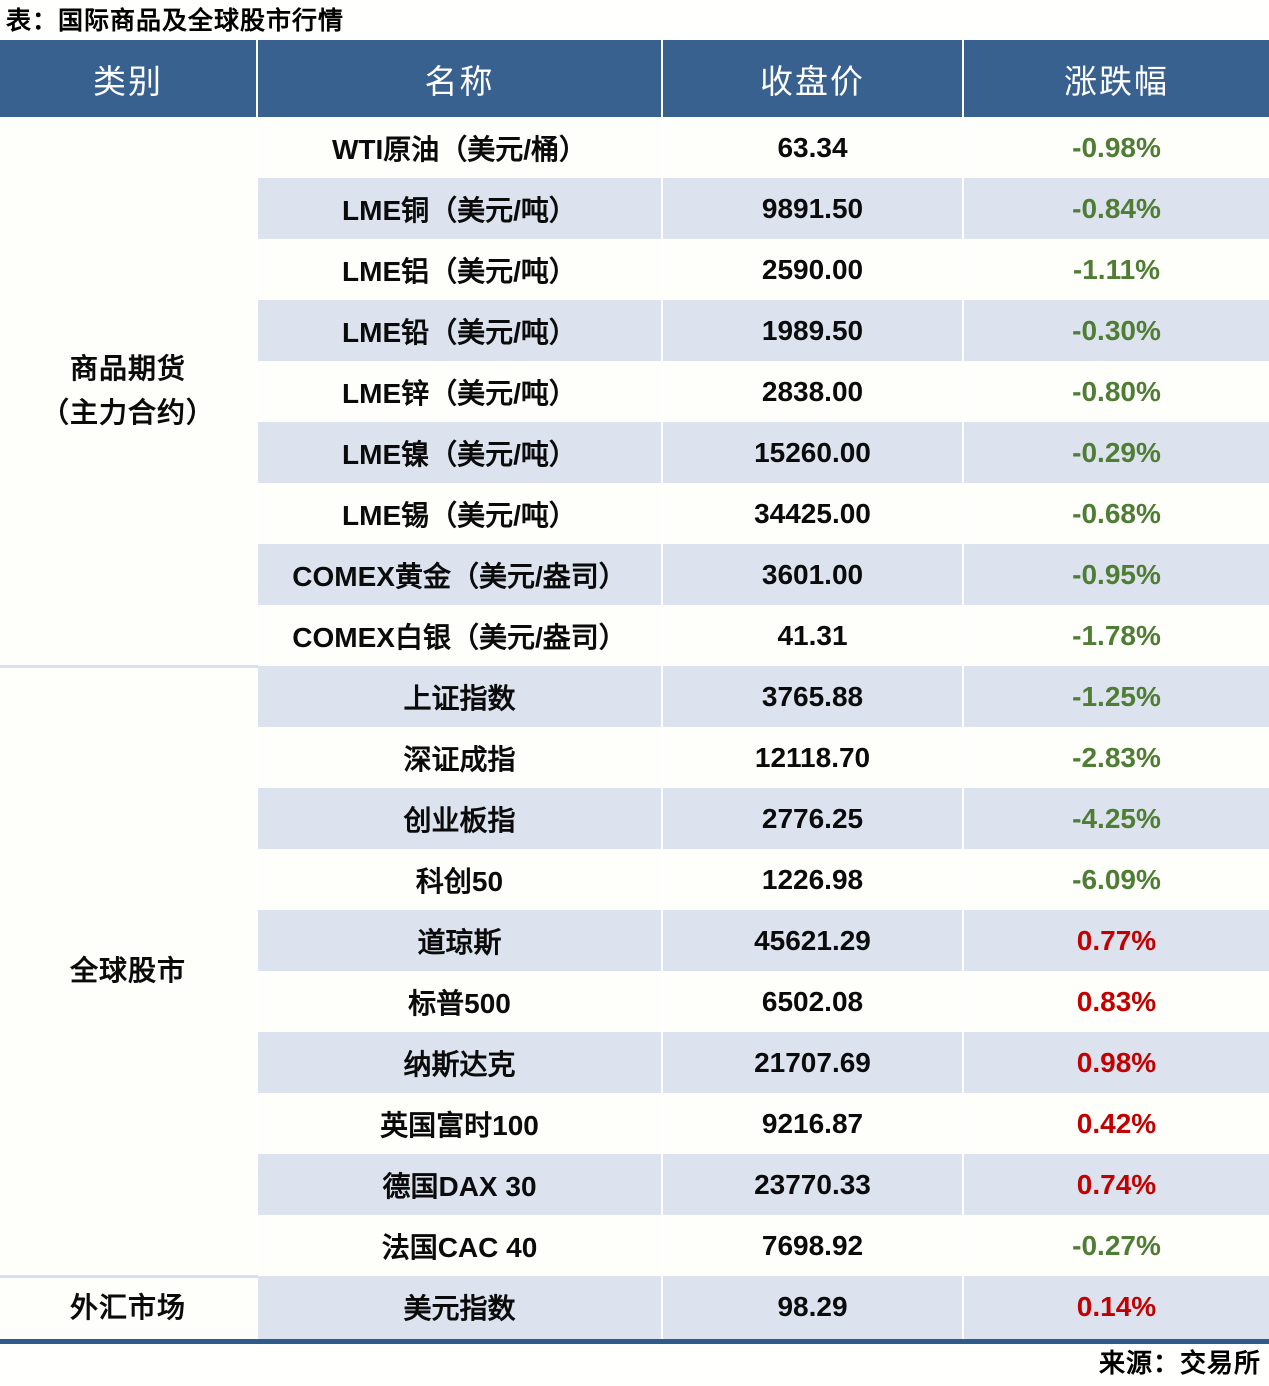  I want to click on source-note: 来源：交易所, so click(1179, 1363).